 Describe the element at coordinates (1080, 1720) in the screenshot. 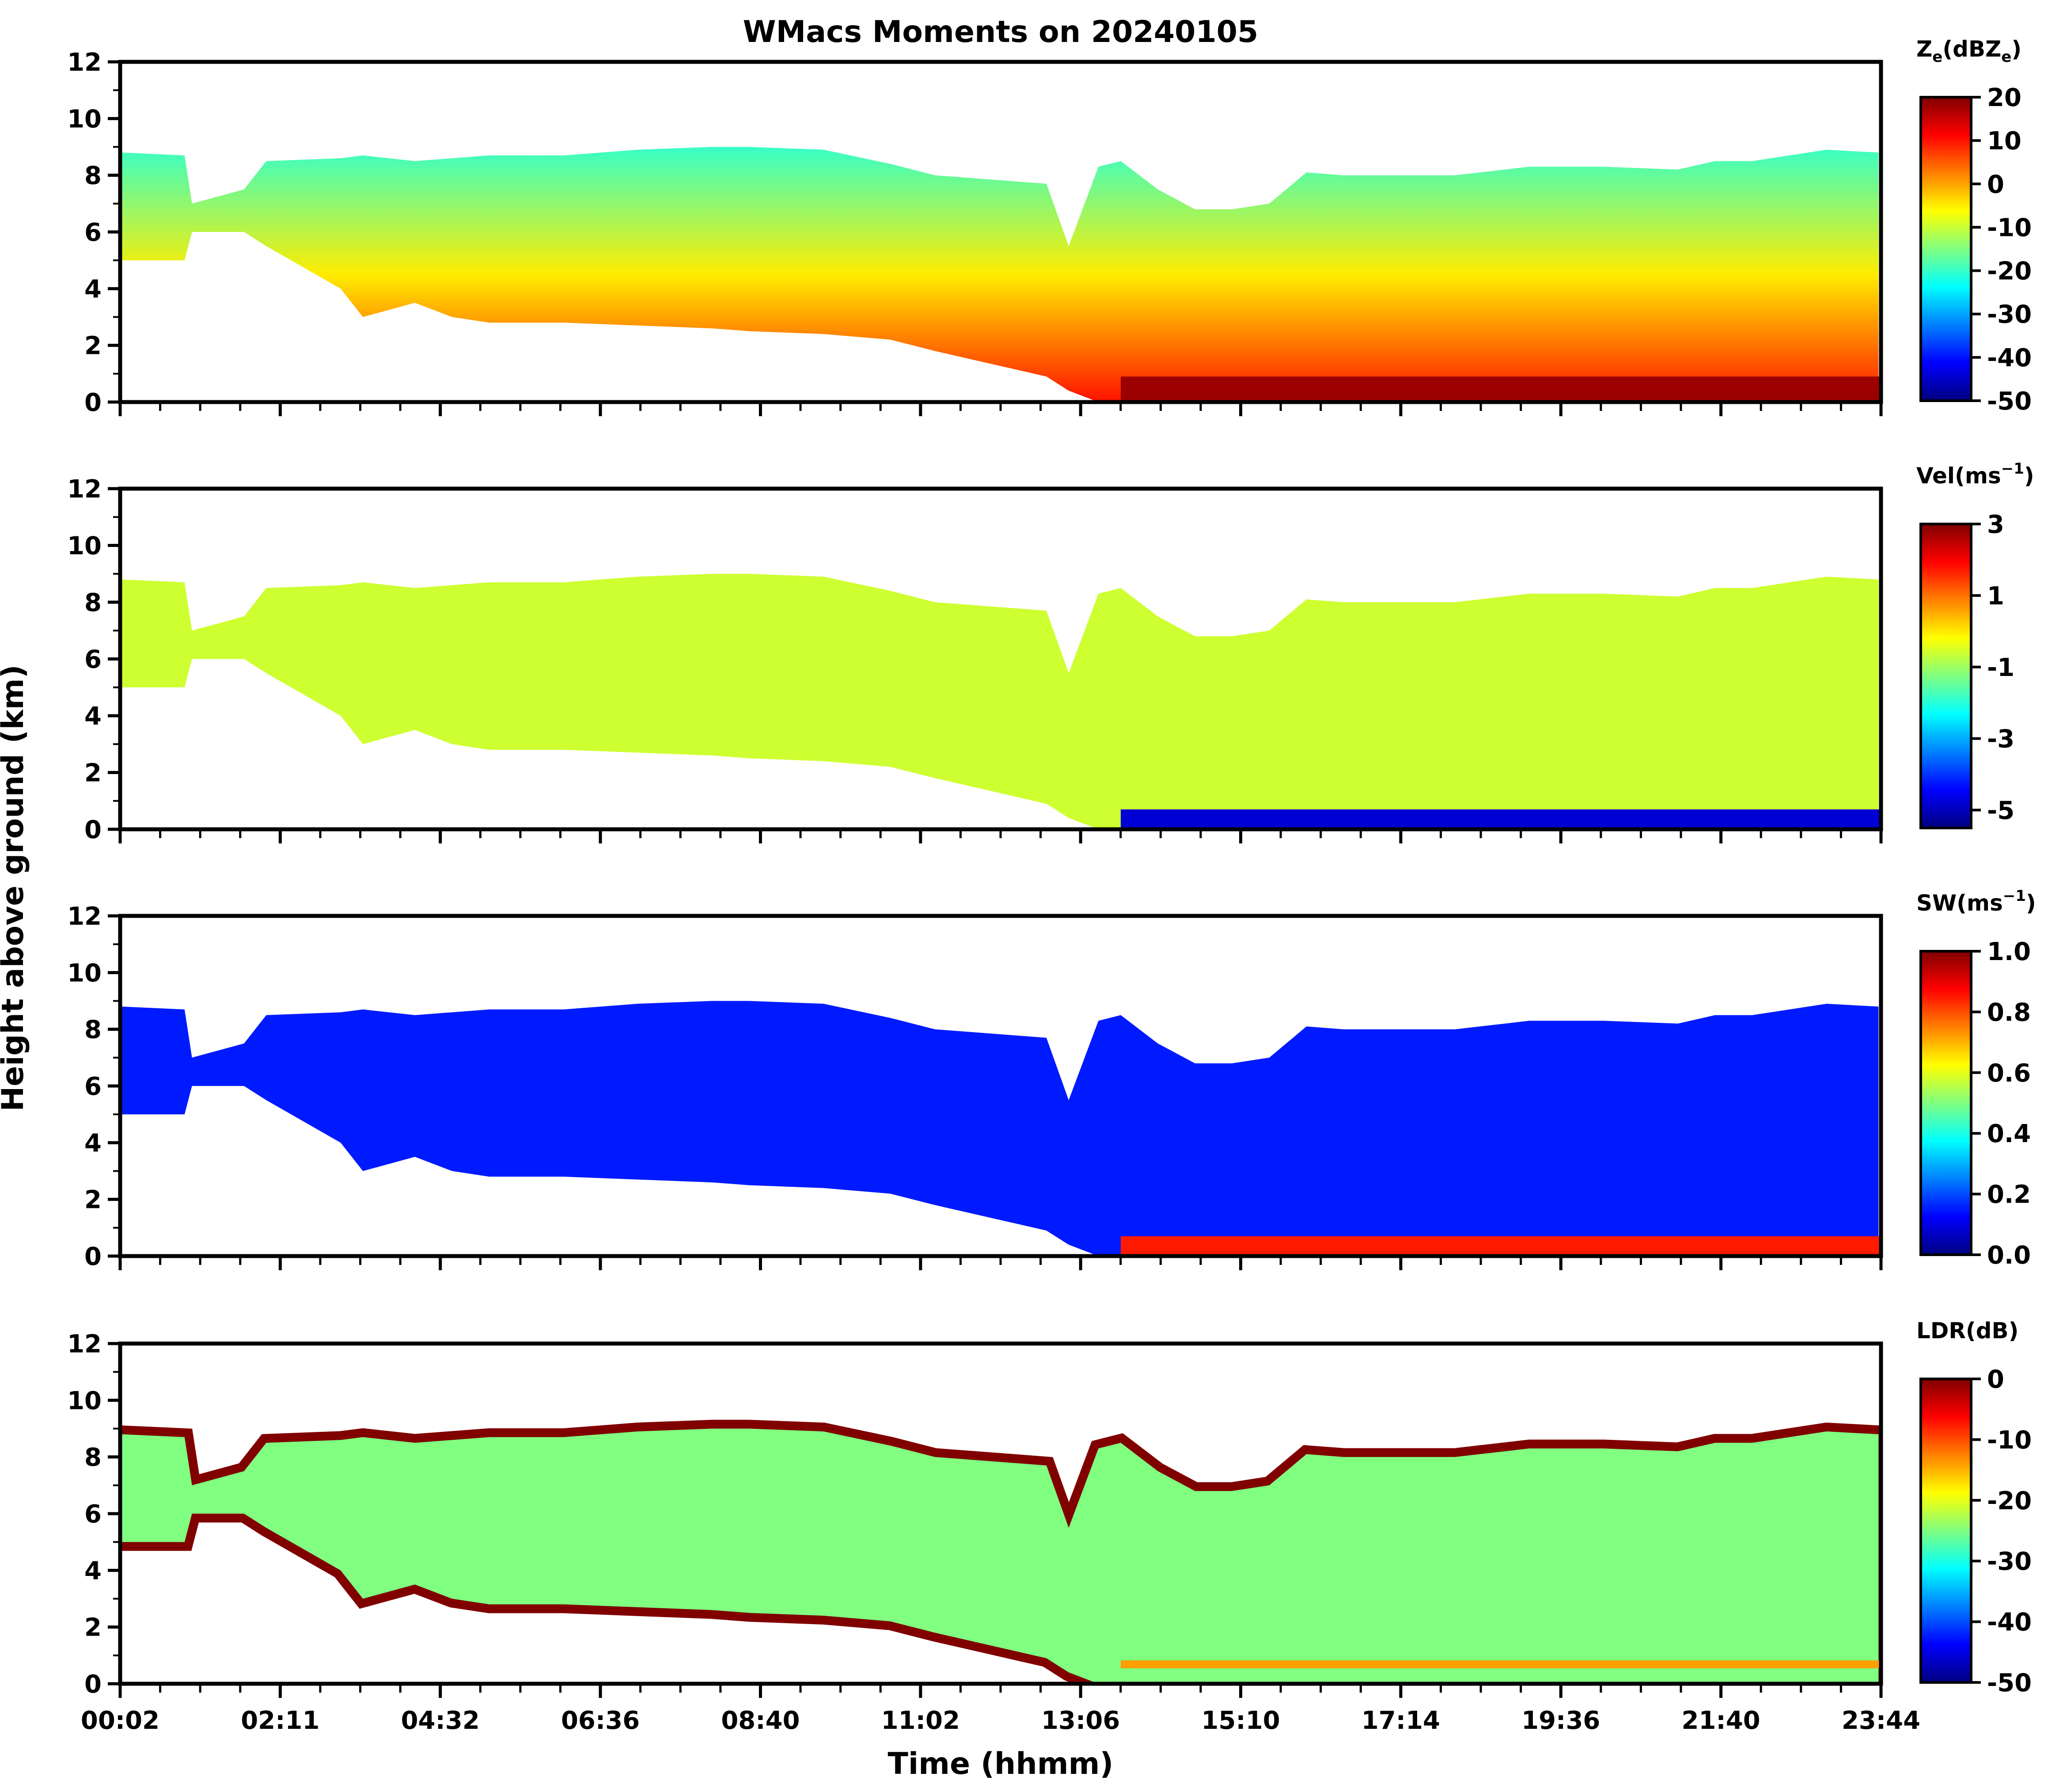

I see `x-tick-label: 13:06` at that location.